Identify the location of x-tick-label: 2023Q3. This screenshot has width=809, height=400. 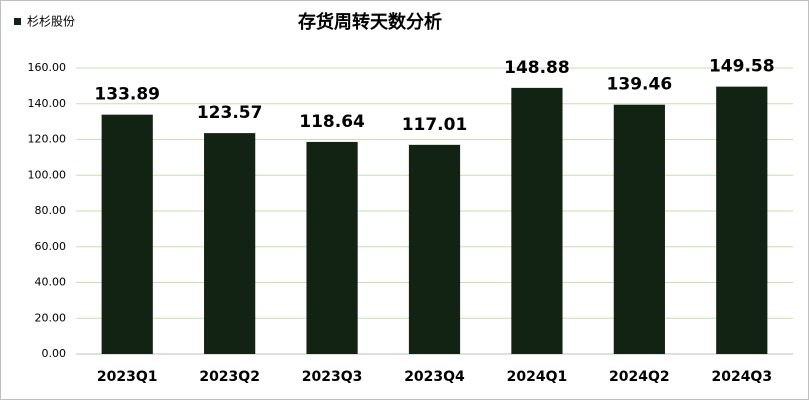
(332, 377).